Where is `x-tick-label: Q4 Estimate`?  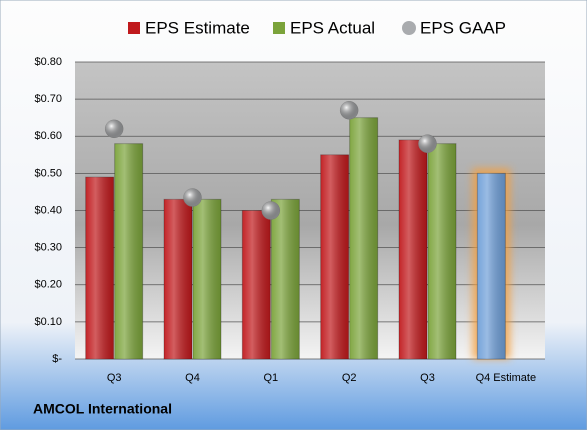 x-tick-label: Q4 Estimate is located at coordinates (506, 378).